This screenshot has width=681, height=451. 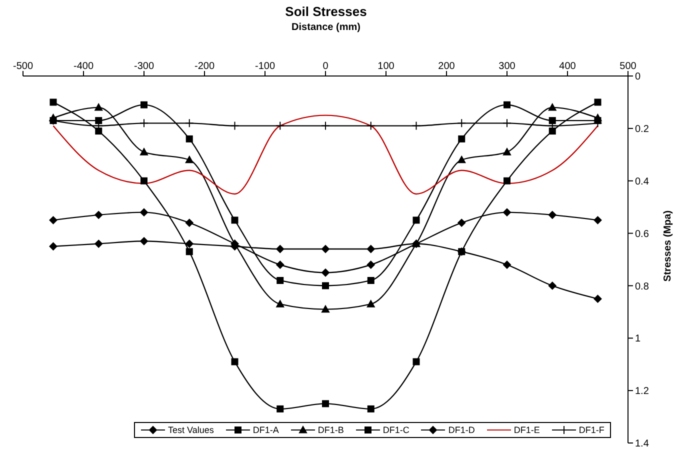 I want to click on x-tick-label: 0, so click(x=325, y=66).